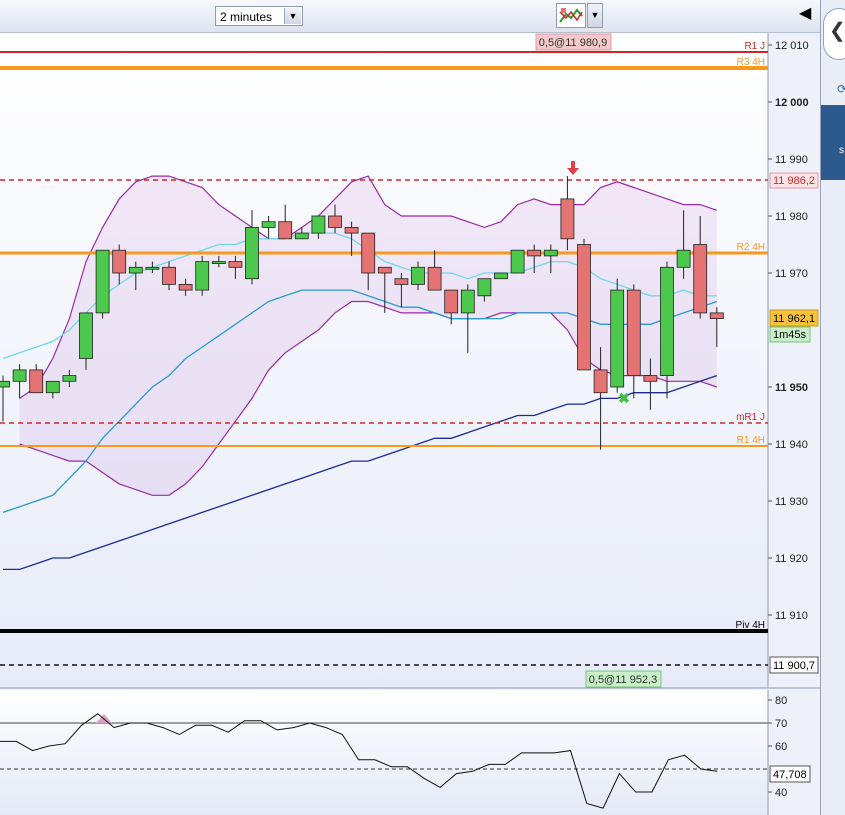  I want to click on r1-4h-label: R1 4H, so click(751, 440).